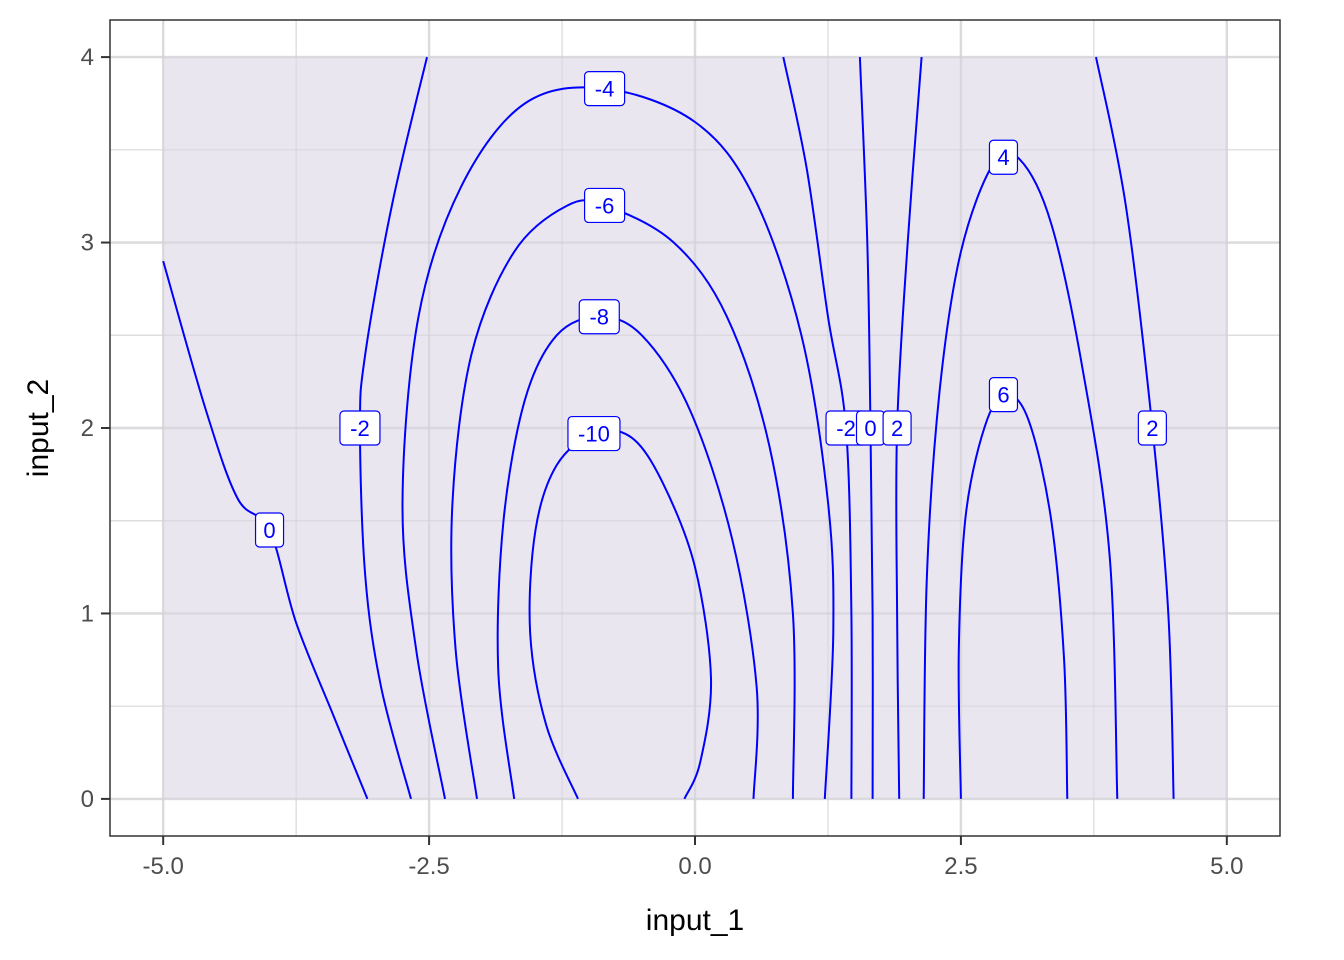  What do you see at coordinates (163, 866) in the screenshot?
I see `x-tick-label: -5.0` at bounding box center [163, 866].